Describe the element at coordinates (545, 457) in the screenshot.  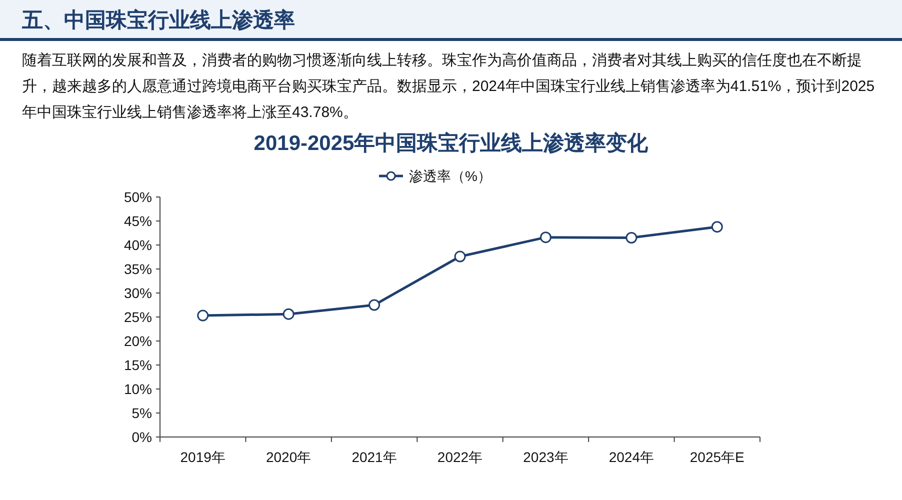
I see `x-tick-label: 2023年` at that location.